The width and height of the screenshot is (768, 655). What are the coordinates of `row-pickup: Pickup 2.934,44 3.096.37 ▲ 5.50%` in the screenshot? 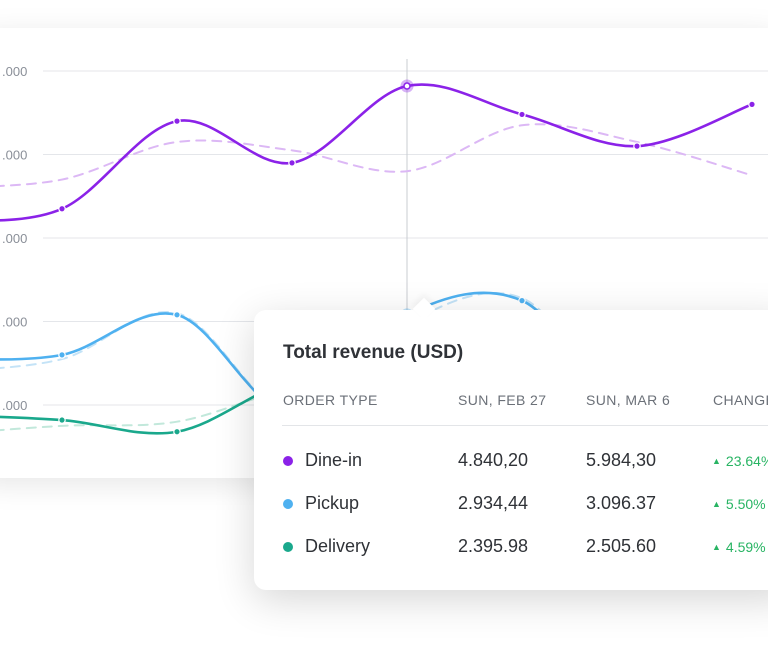 It's located at (511, 504).